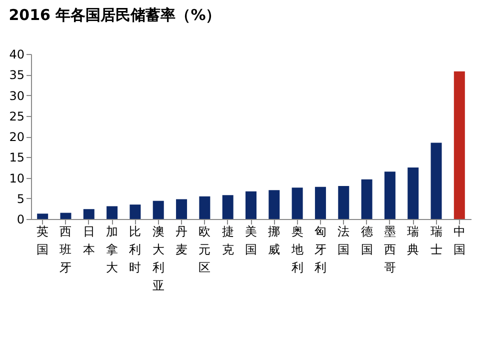 The image size is (500, 362). What do you see at coordinates (20, 219) in the screenshot?
I see `y-tick-label: 0` at bounding box center [20, 219].